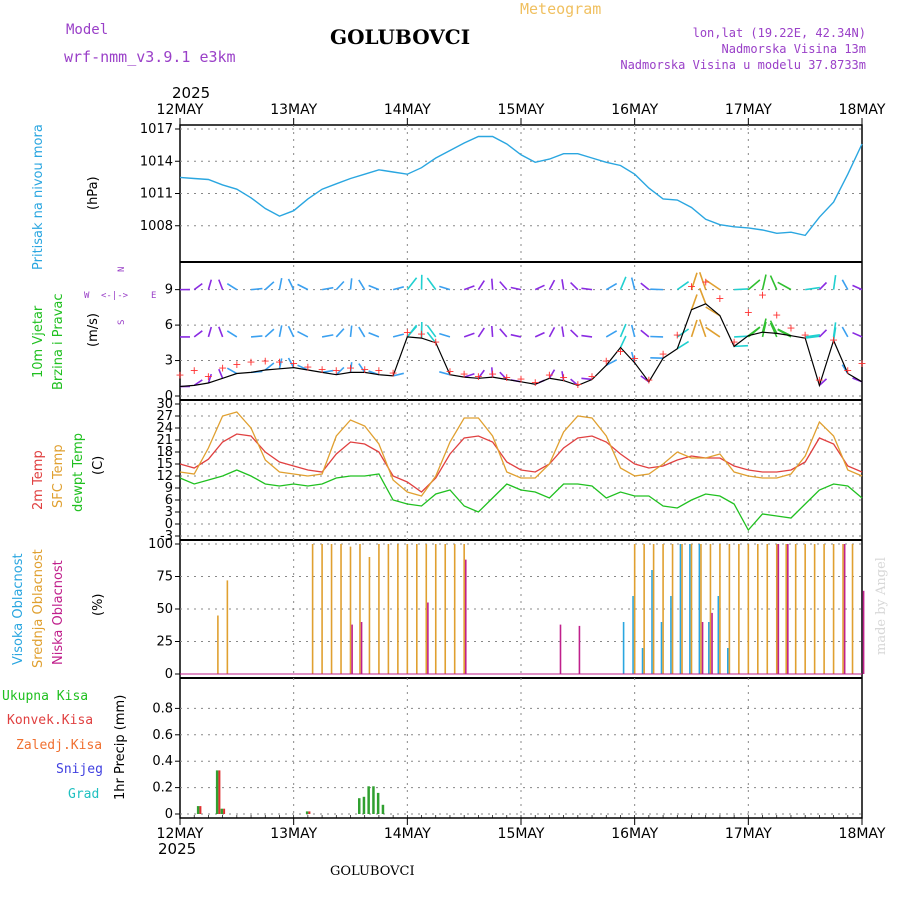 Image resolution: width=900 pixels, height=900 pixels. Describe the element at coordinates (162, 735) in the screenshot. I see `value-tick-label: 0.6` at that location.